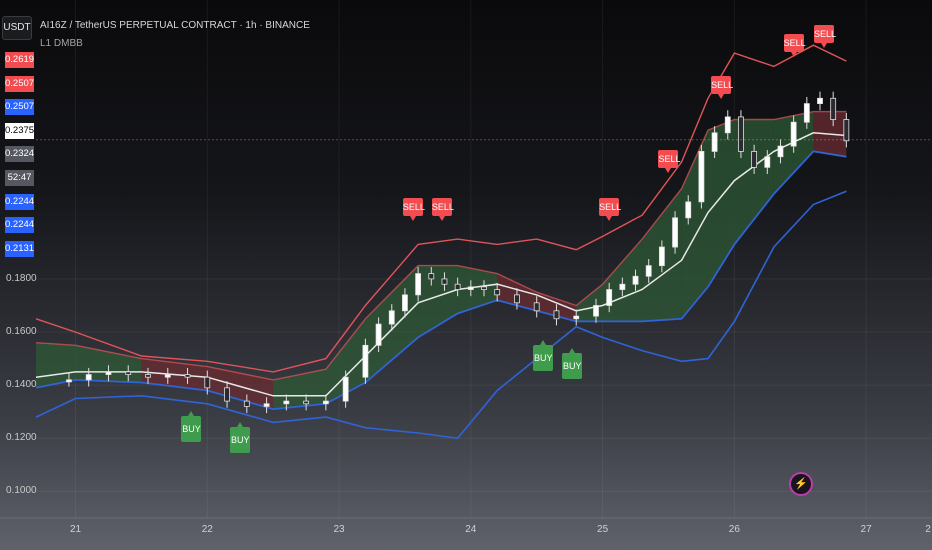 This screenshot has height=550, width=932. Describe the element at coordinates (207, 529) in the screenshot. I see `time-tick: 22` at that location.